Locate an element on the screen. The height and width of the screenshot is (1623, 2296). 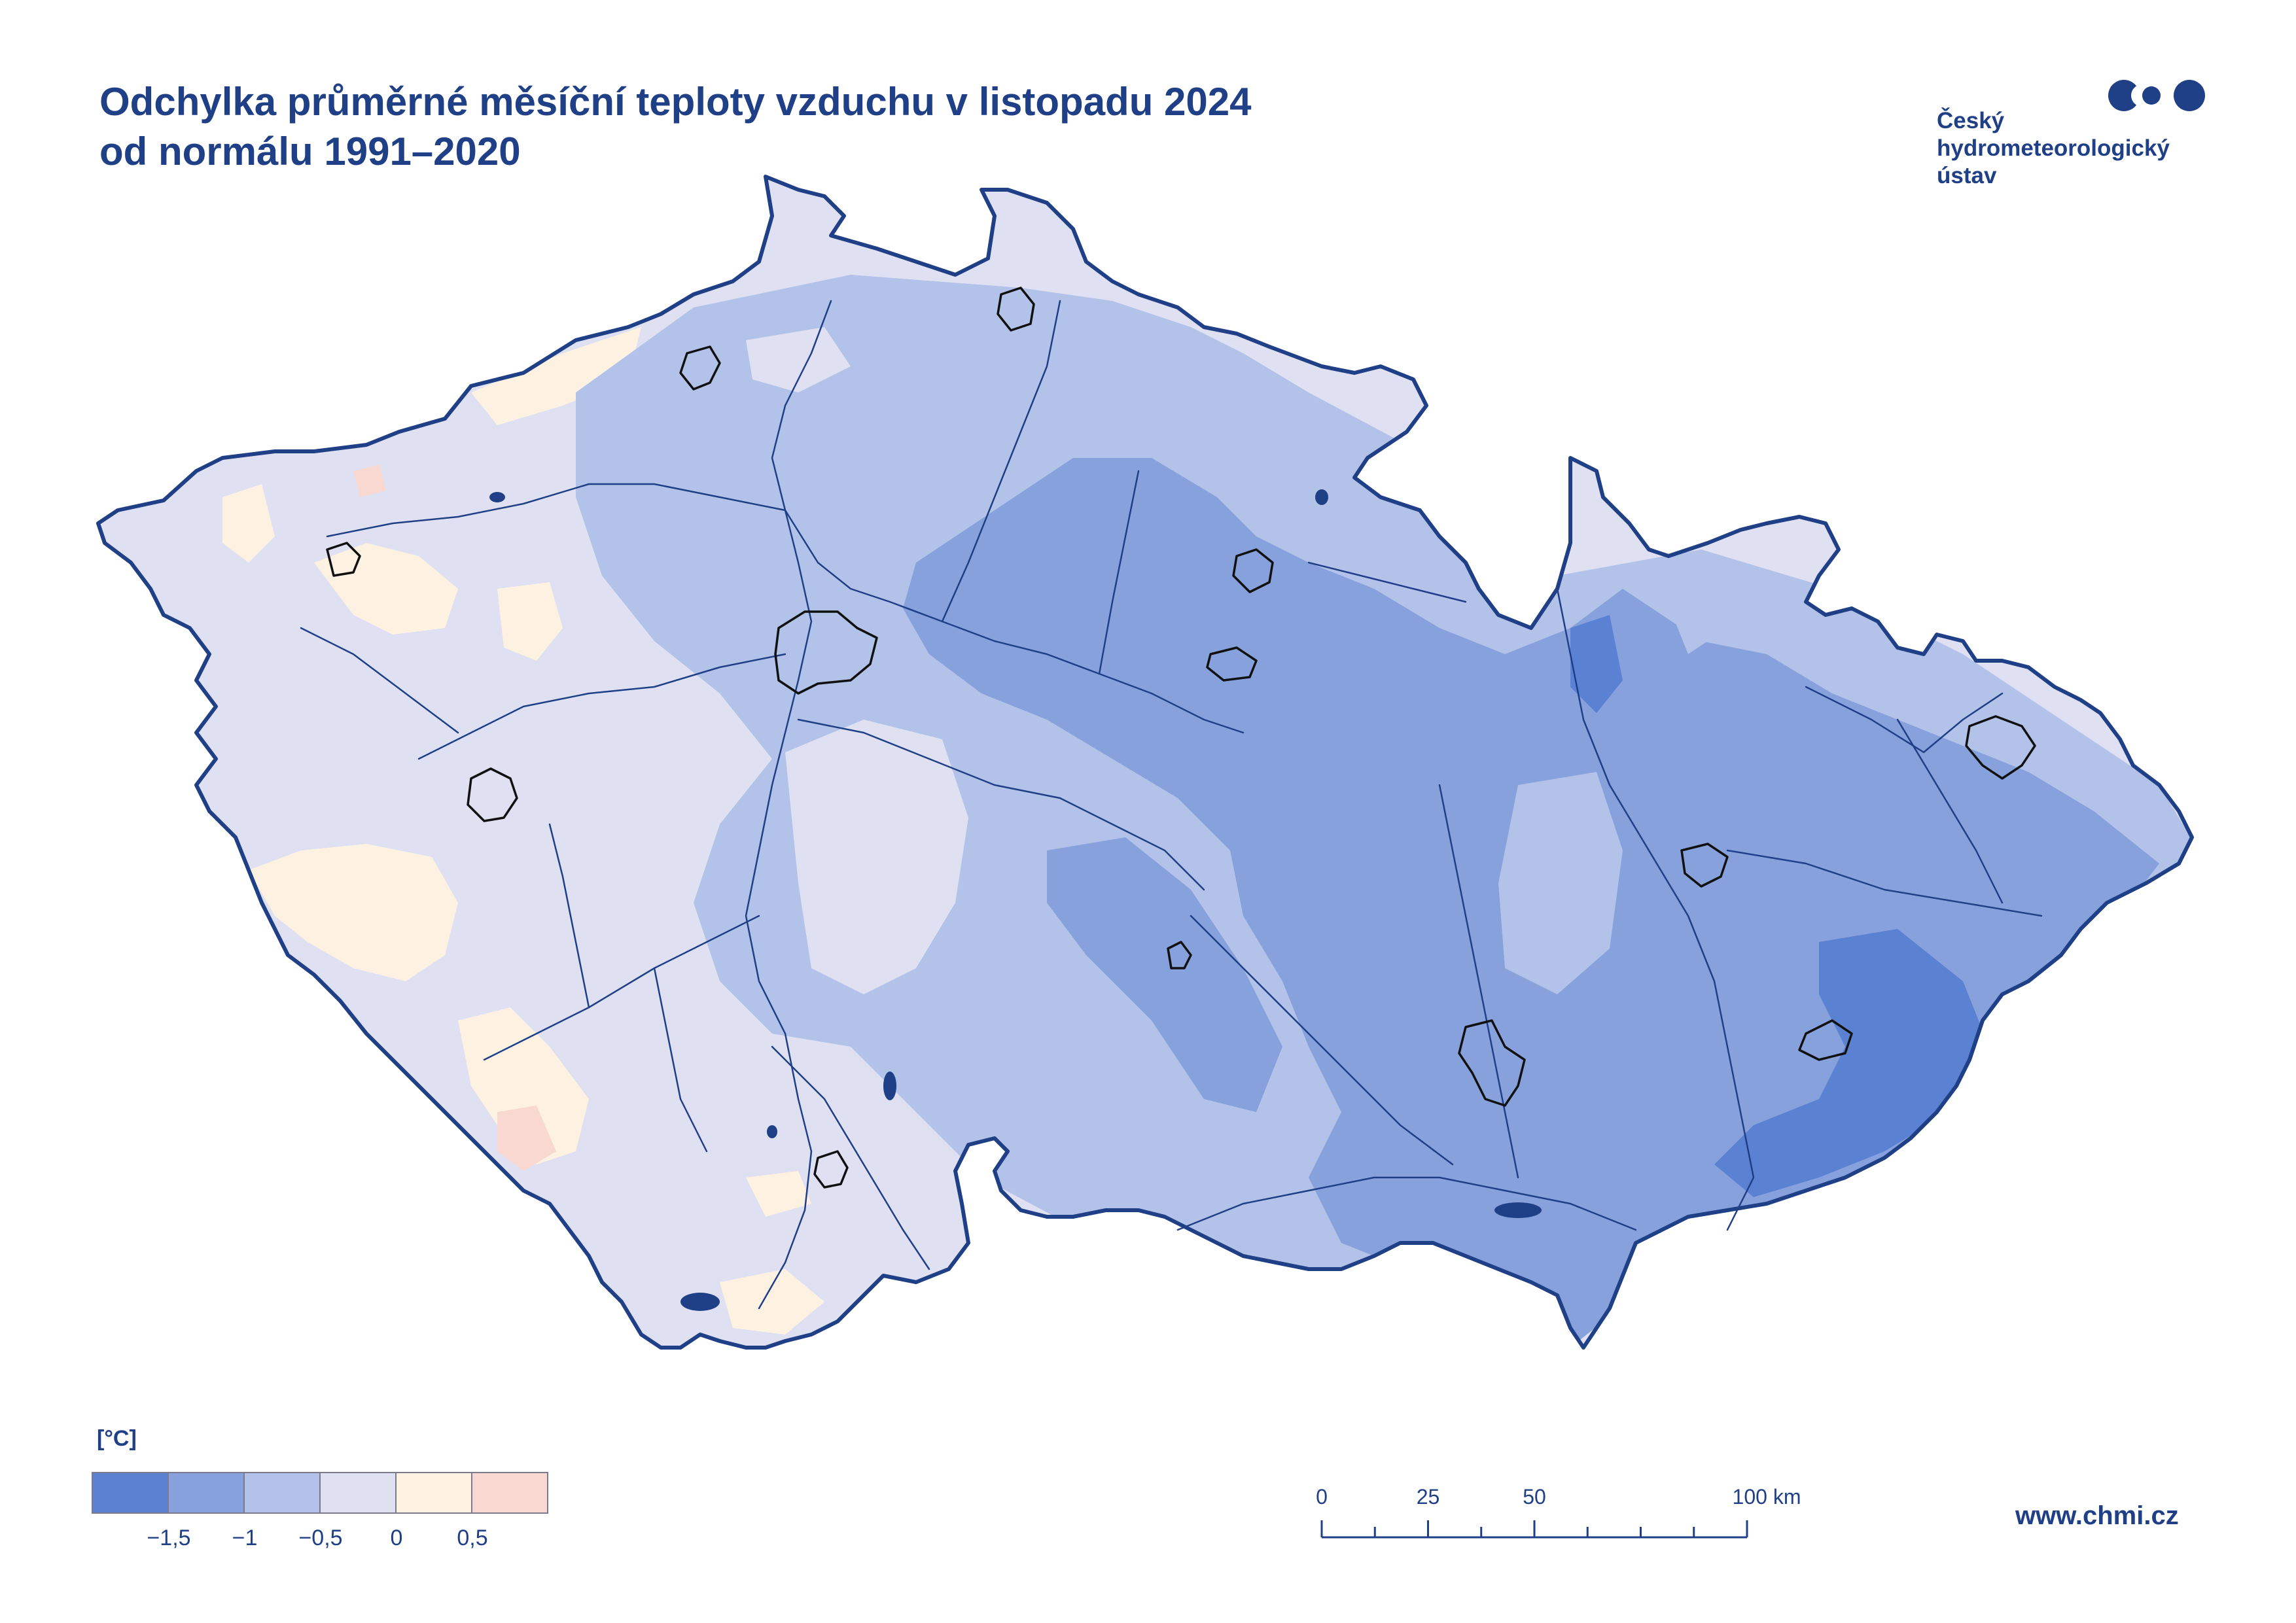
city-pardubice is located at coordinates (1232, 664).